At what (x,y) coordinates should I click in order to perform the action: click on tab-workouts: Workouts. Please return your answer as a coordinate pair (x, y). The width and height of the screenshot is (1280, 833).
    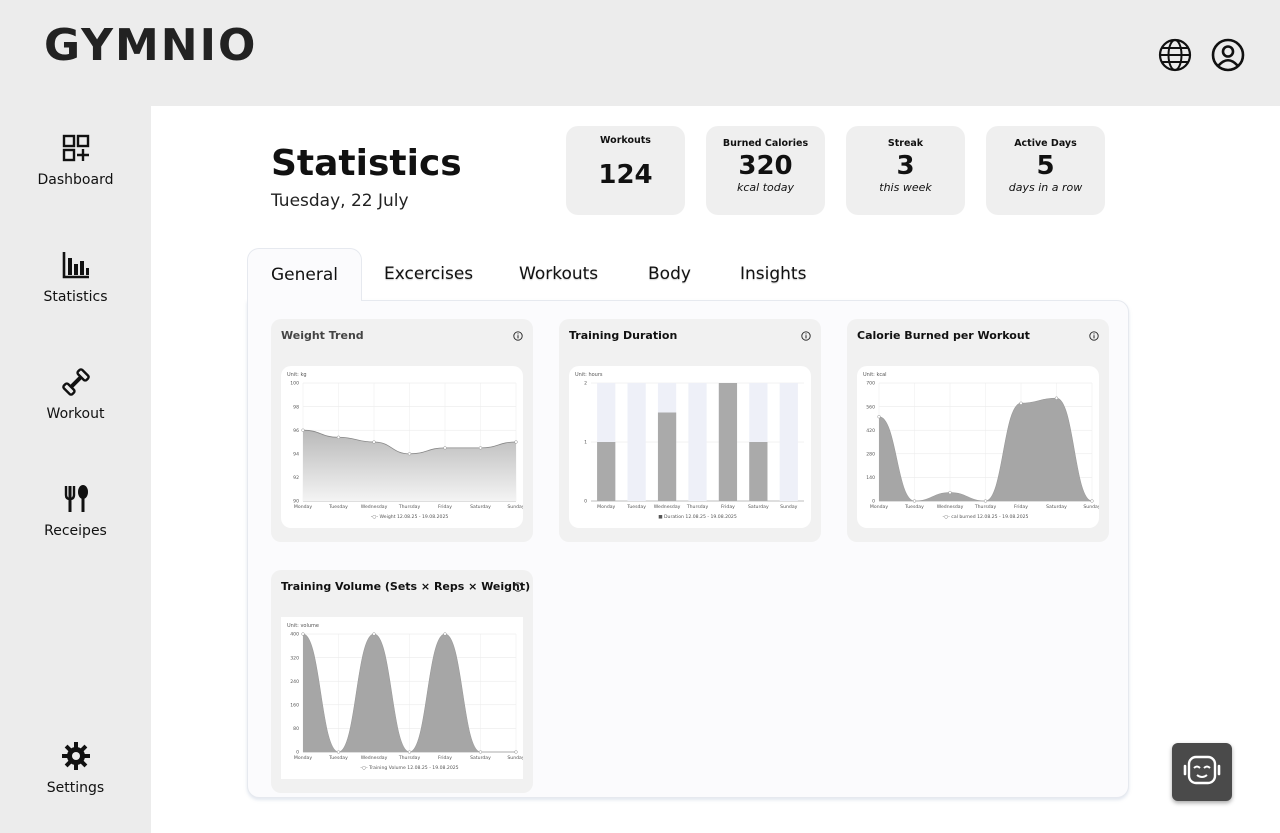
    Looking at the image, I should click on (559, 274).